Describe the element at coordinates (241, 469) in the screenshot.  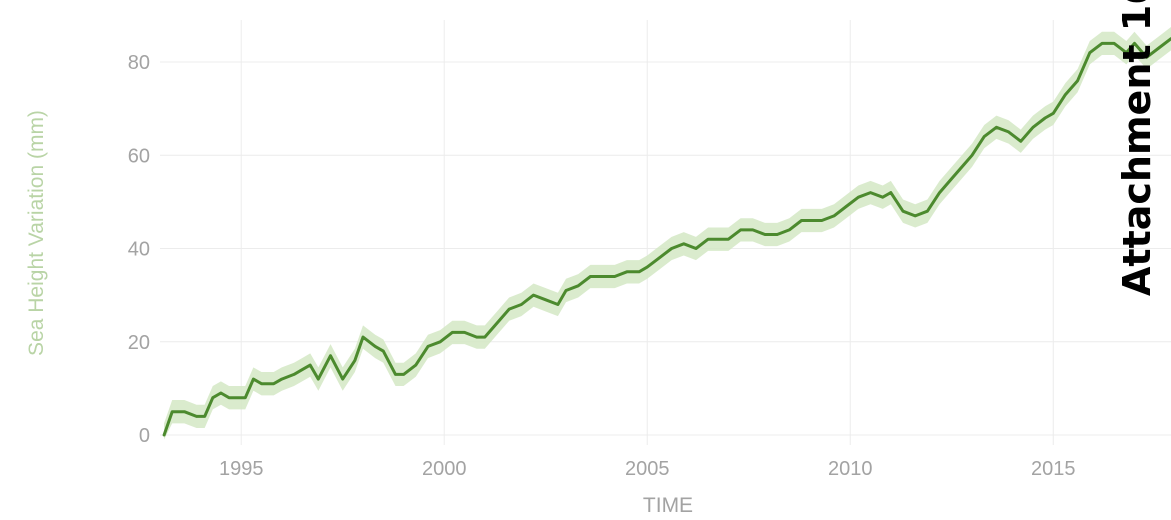
I see `x-tick-label-1995: 1995` at that location.